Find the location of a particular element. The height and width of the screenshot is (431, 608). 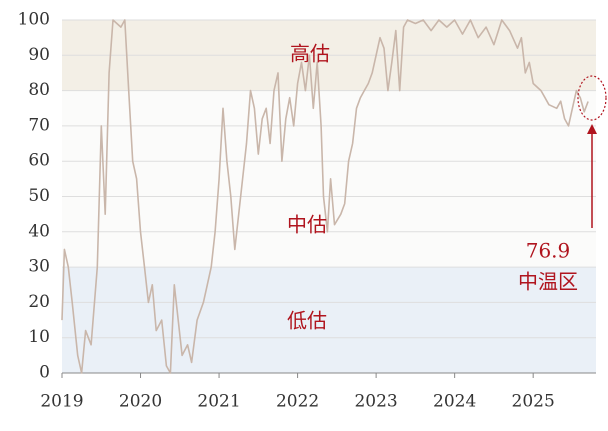

annotation: 中估 is located at coordinates (307, 225).